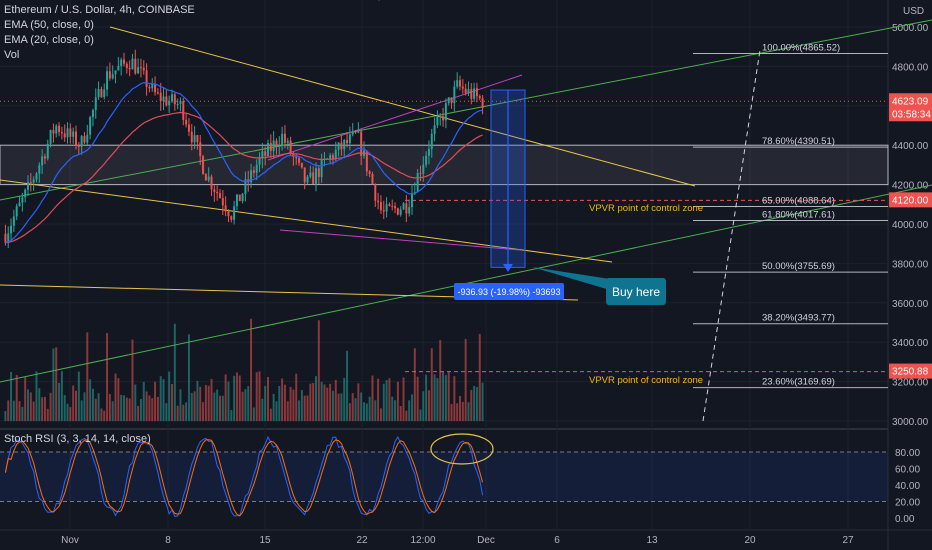  What do you see at coordinates (750, 540) in the screenshot?
I see `x-tick-label: 20` at bounding box center [750, 540].